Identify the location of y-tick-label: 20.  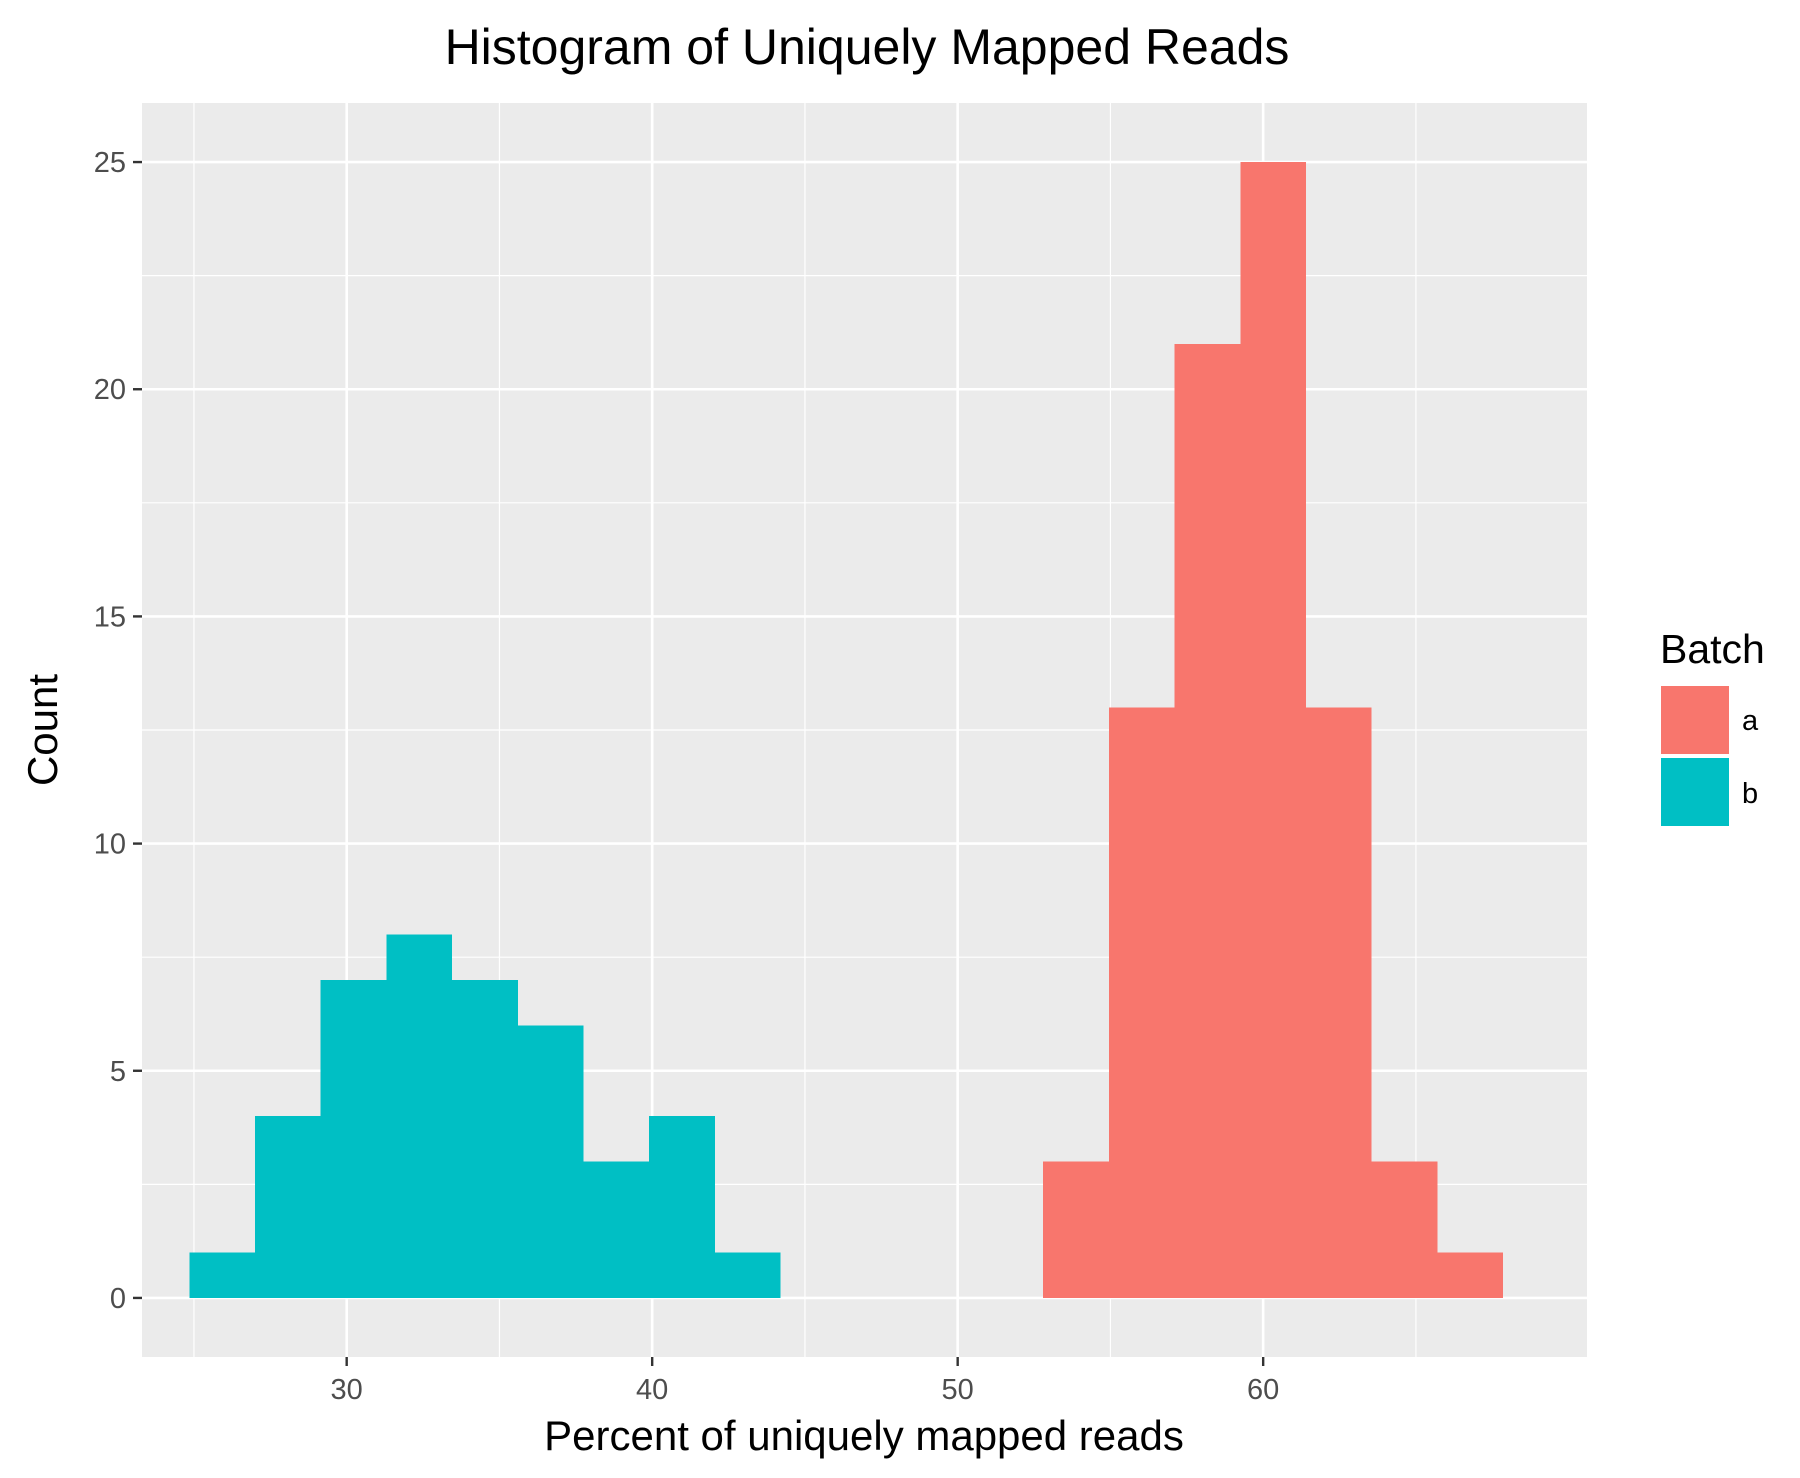
(110, 390).